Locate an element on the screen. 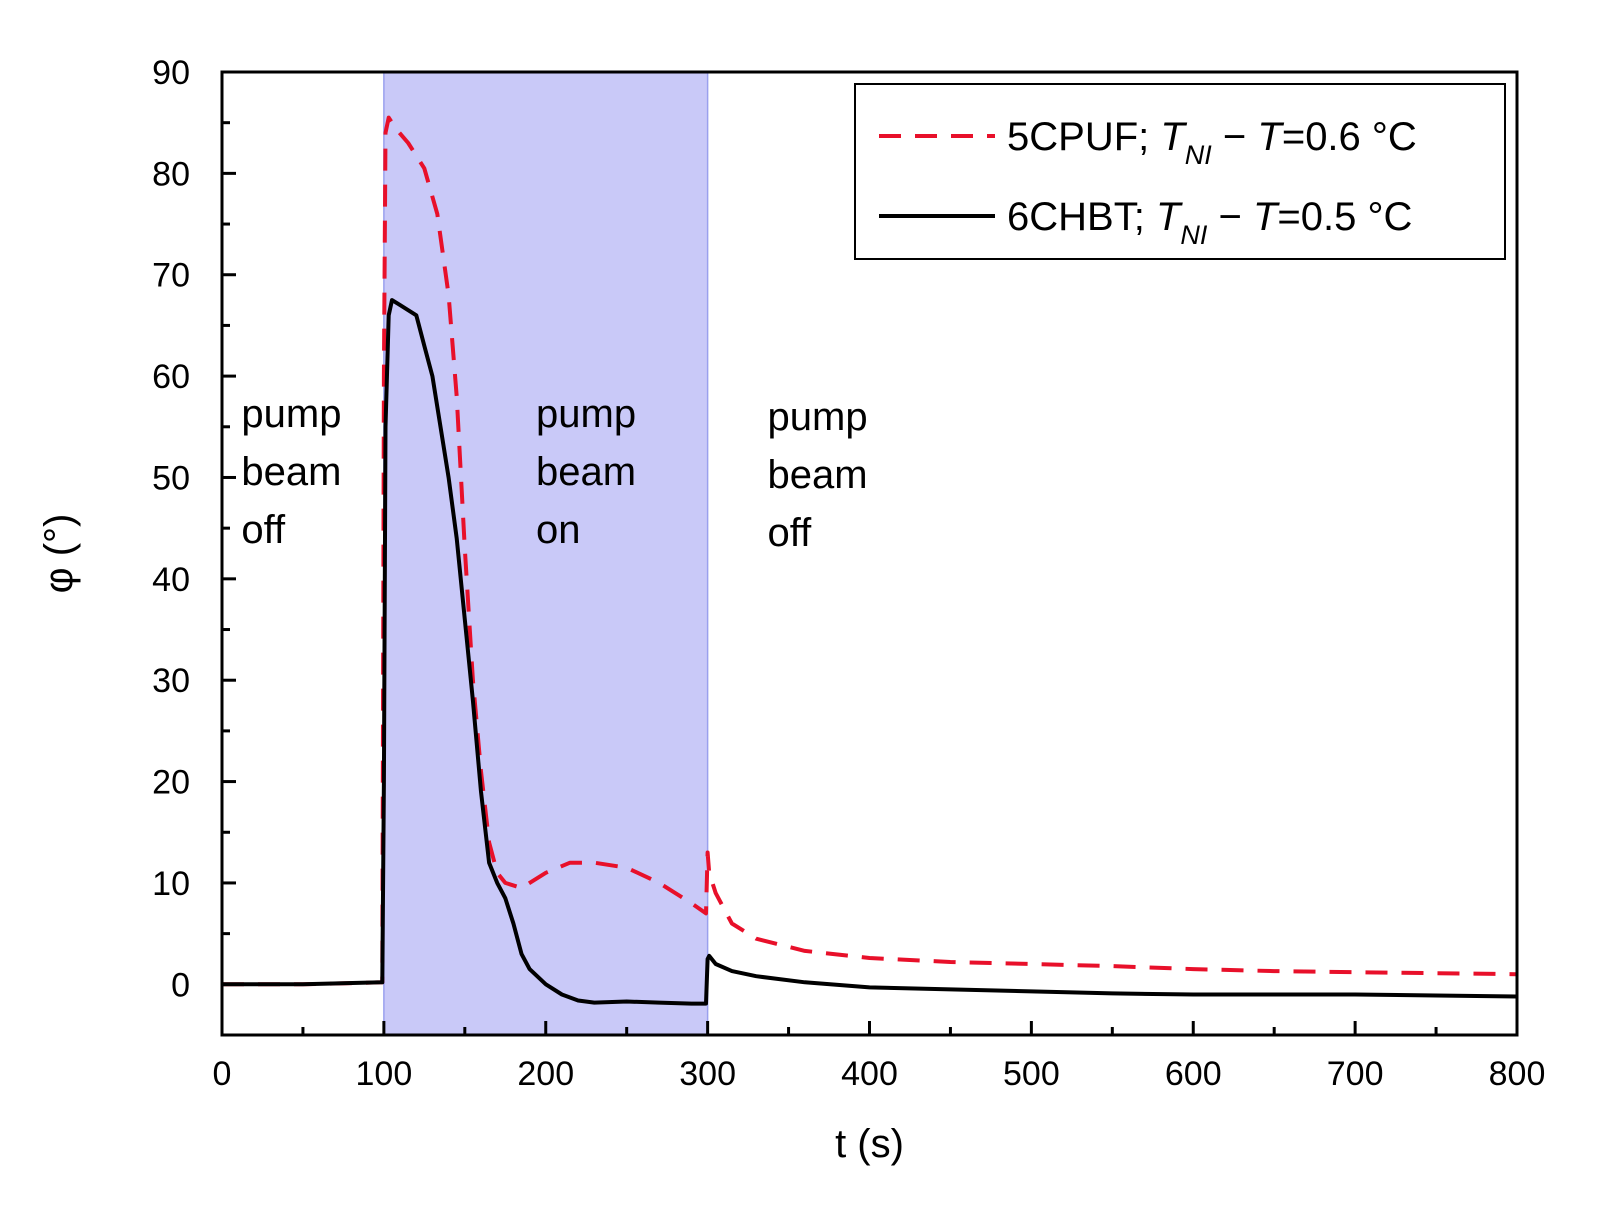 The image size is (1599, 1227). legend-label-5cpuf: 5CPUF; TNI − T=0.6 °C is located at coordinates (1212, 142).